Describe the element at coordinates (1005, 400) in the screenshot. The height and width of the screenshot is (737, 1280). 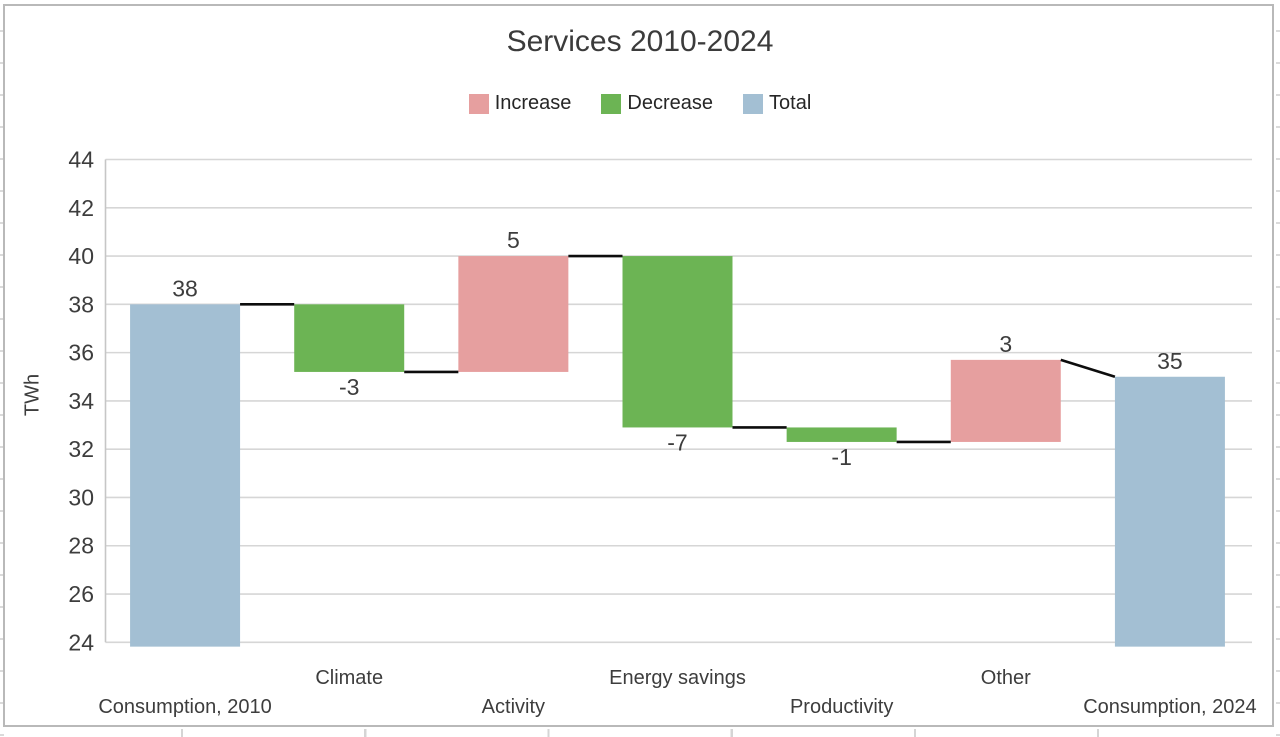
I see `bar-other` at that location.